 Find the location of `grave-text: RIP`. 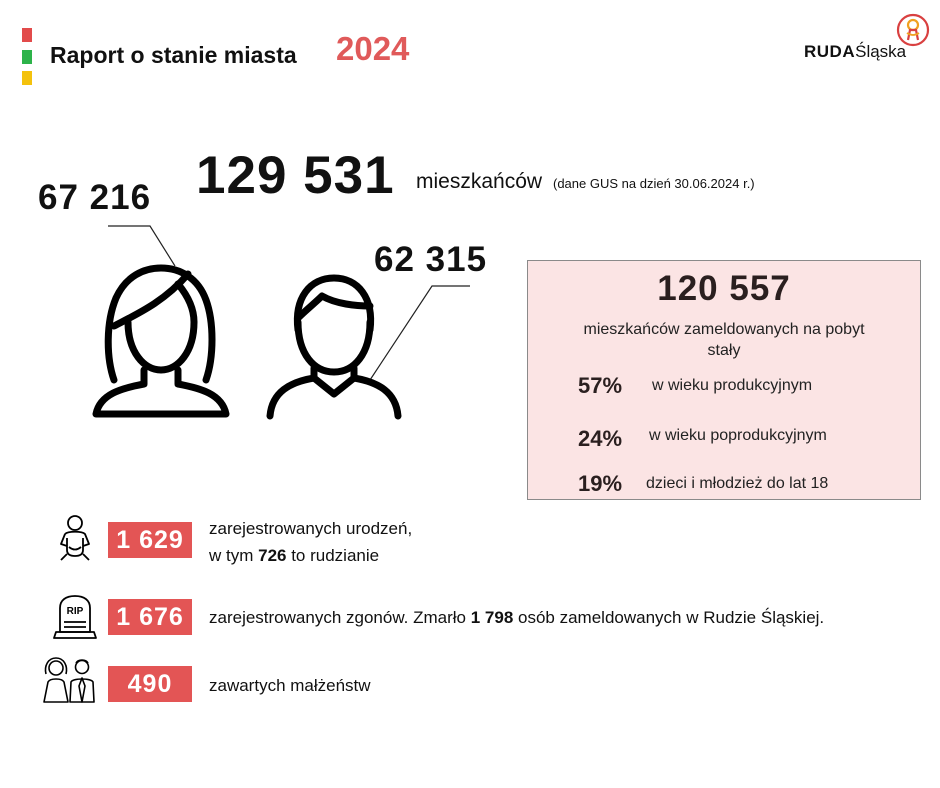

grave-text: RIP is located at coordinates (75, 611).